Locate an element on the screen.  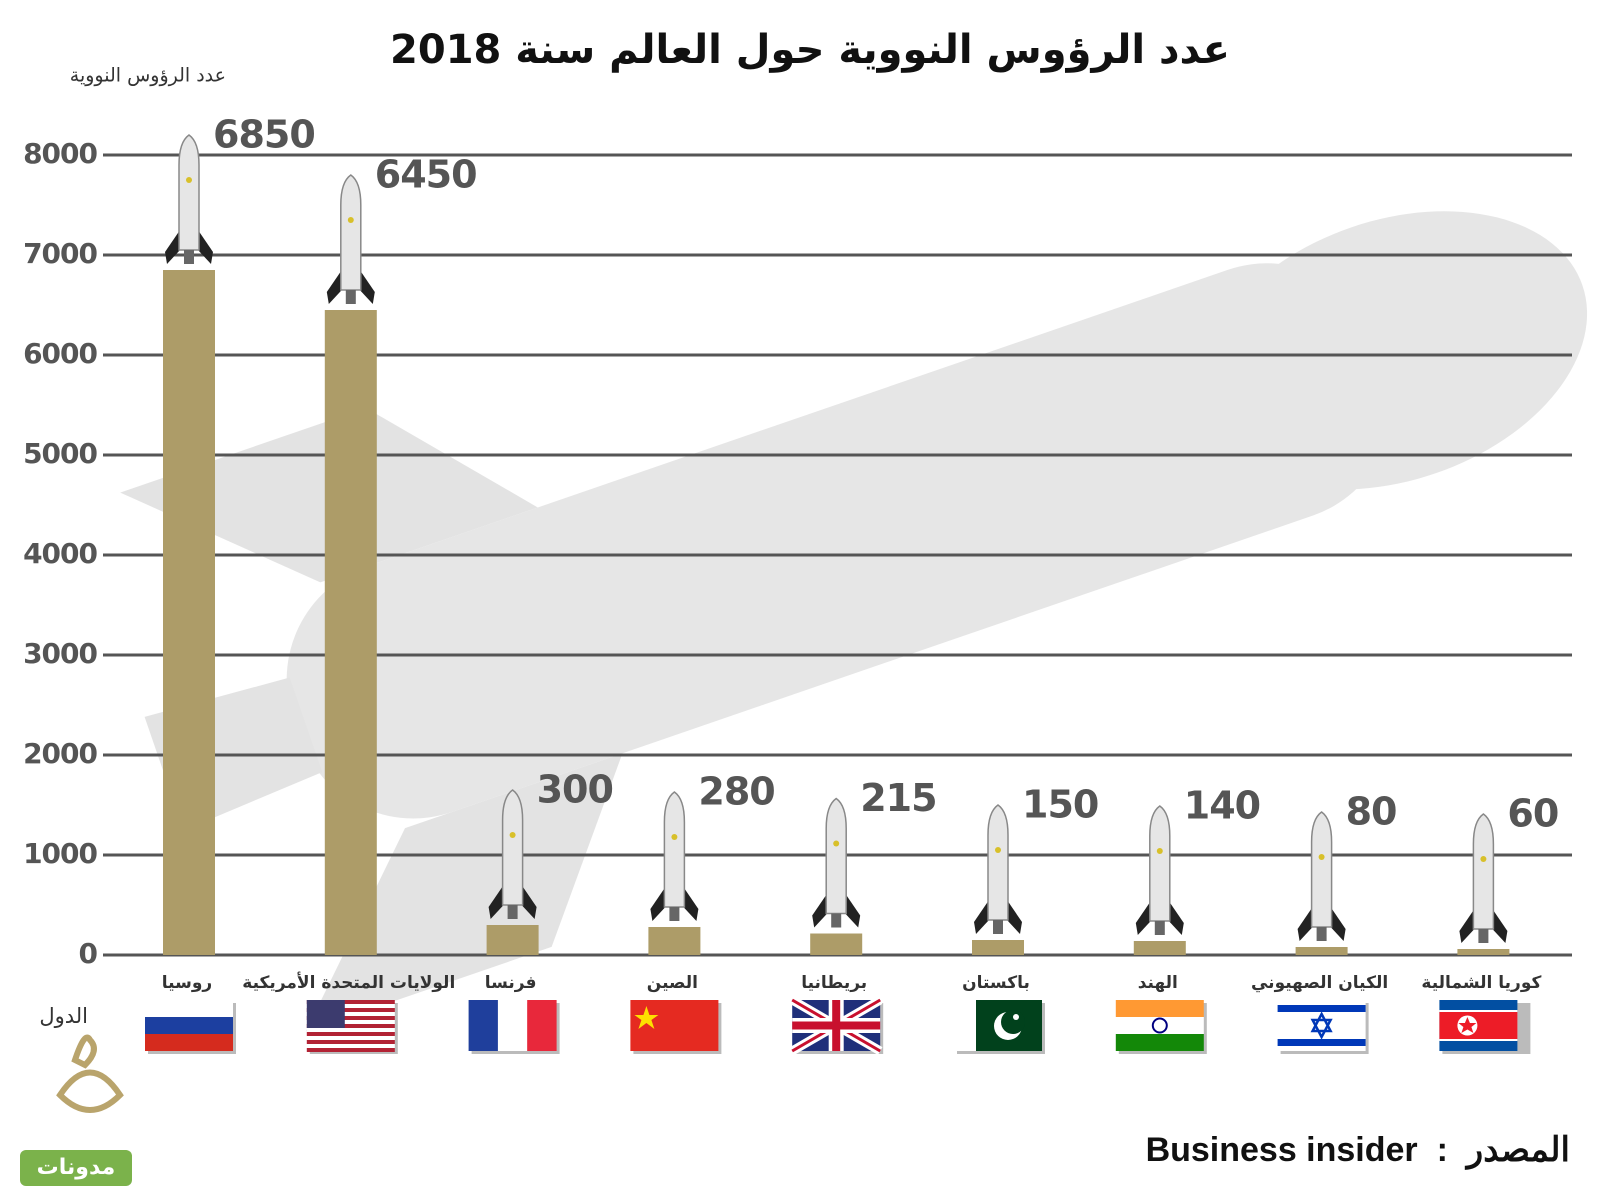
y-tick-label: 3000 is located at coordinates (60, 653).